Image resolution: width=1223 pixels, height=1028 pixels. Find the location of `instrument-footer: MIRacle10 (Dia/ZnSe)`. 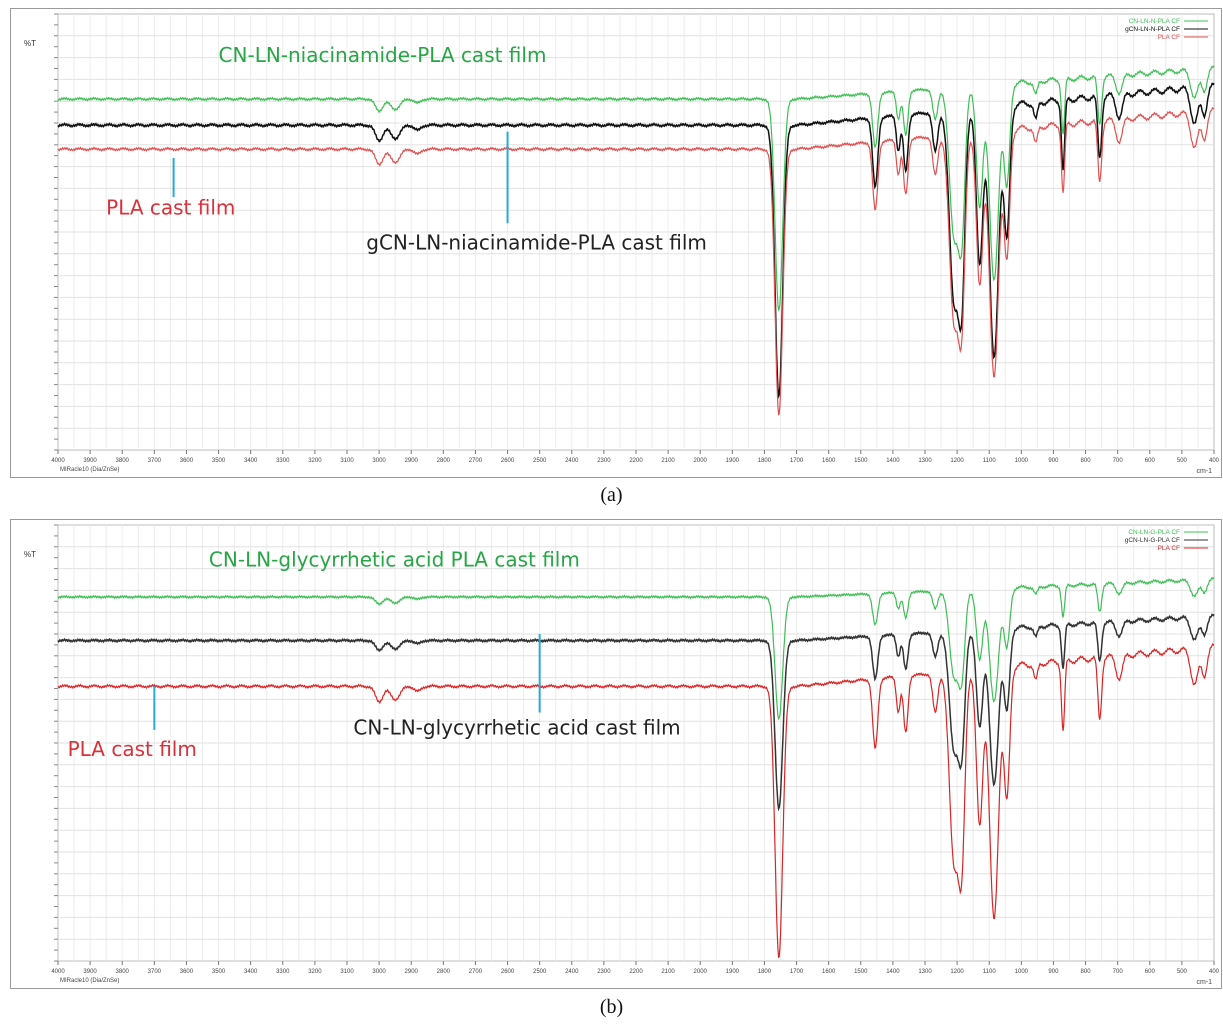

instrument-footer: MIRacle10 (Dia/ZnSe) is located at coordinates (89, 981).